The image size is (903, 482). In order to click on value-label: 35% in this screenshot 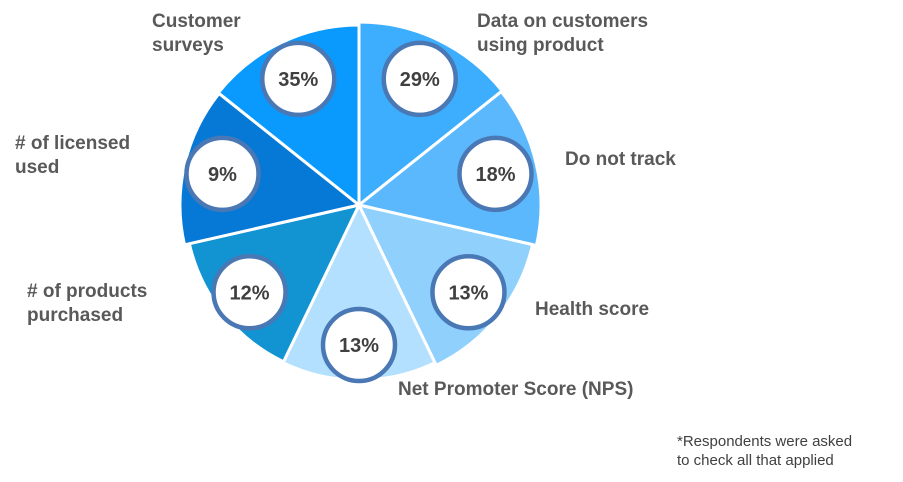, I will do `click(298, 80)`.